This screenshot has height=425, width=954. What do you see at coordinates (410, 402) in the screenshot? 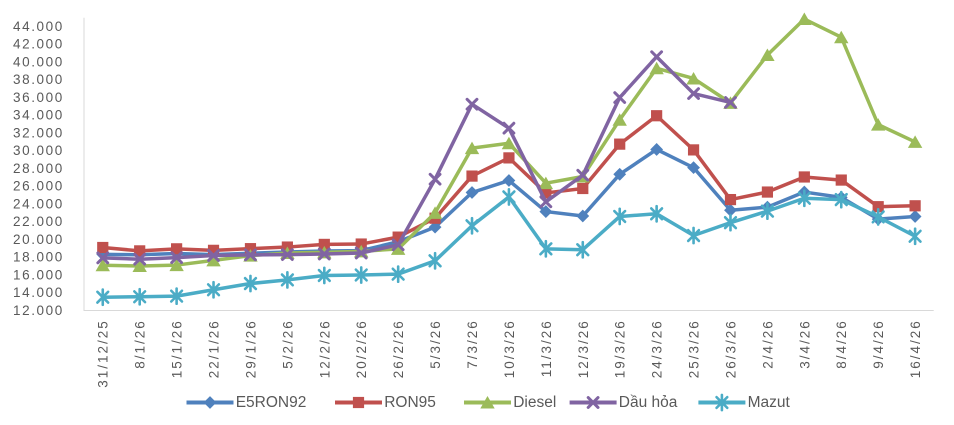
I see `svg-text: RON95` at bounding box center [410, 402].